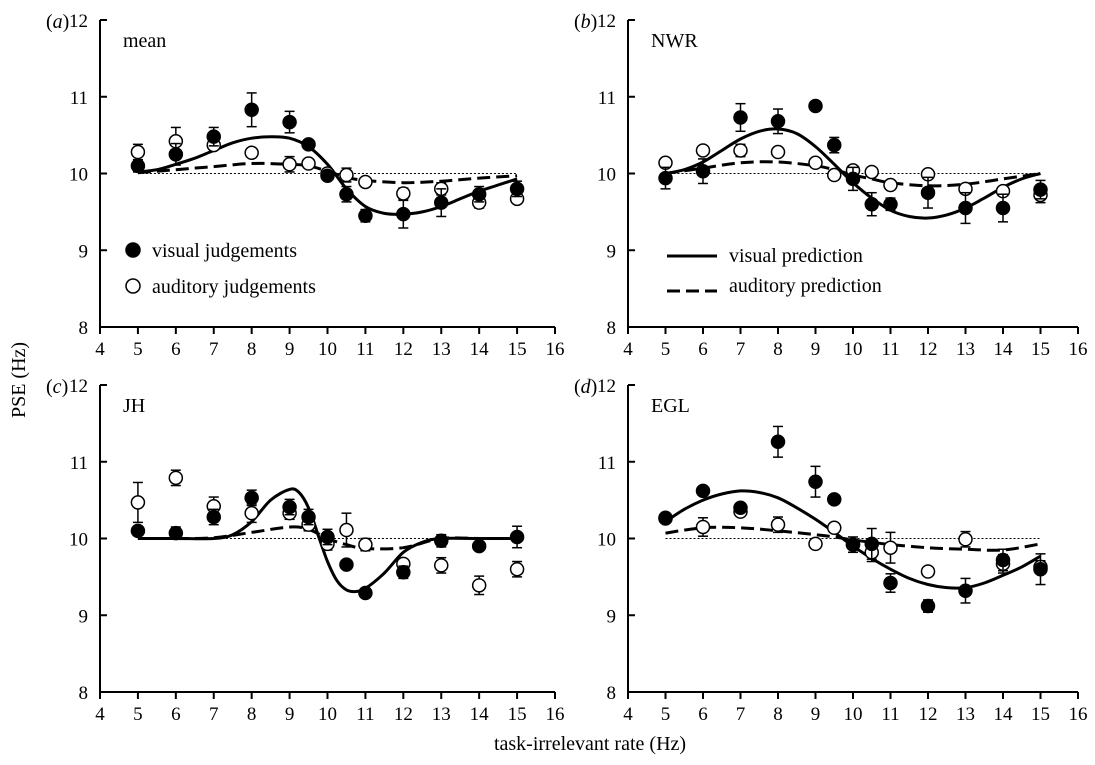 The height and width of the screenshot is (765, 1095). I want to click on legend-filled-circle-icon, so click(133, 250).